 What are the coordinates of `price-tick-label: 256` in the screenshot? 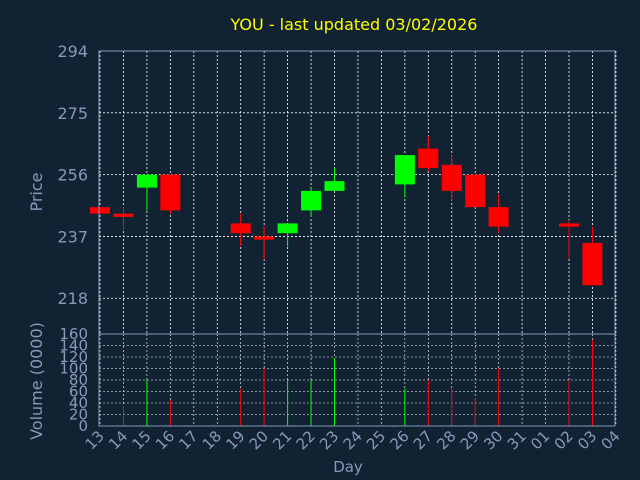 It's located at (72, 175).